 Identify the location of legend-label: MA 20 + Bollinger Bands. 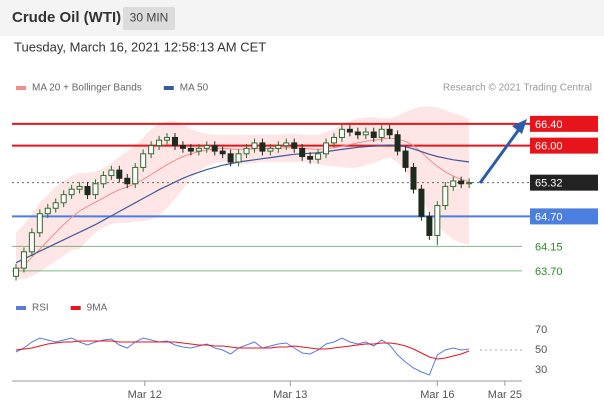
(87, 88).